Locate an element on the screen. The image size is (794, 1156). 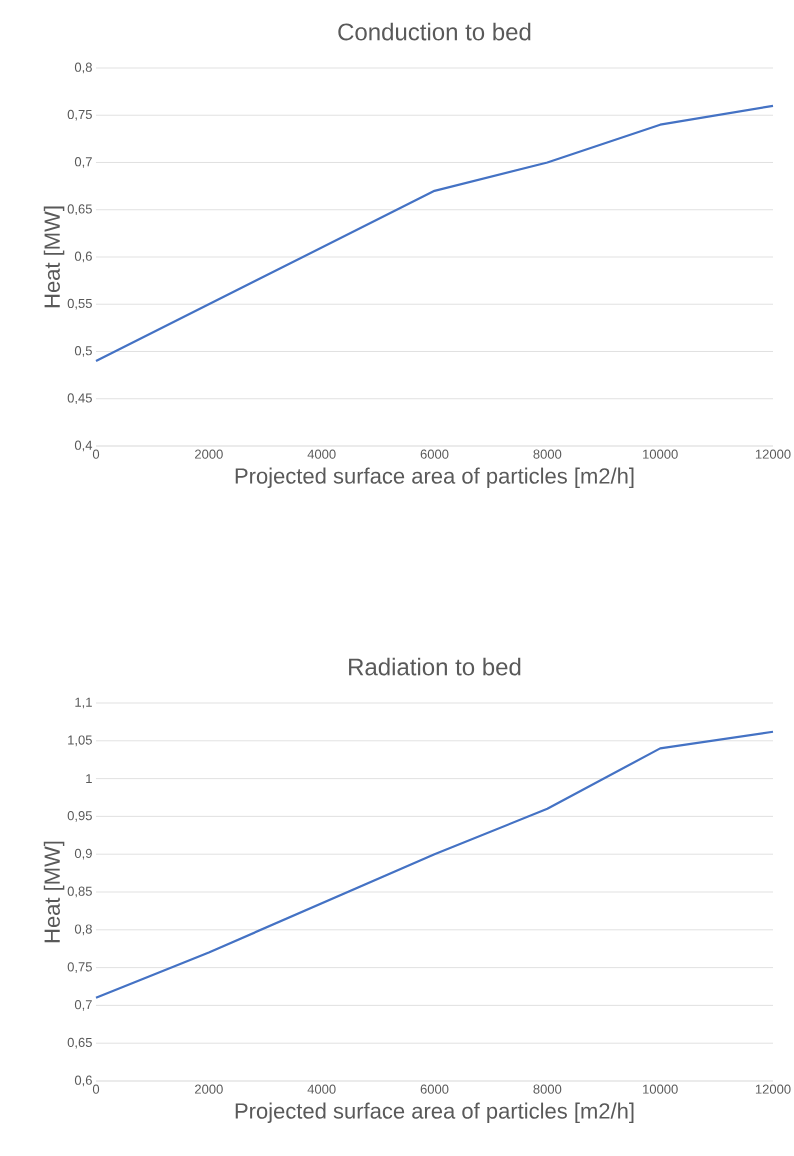
y-tick-label: 0,85 is located at coordinates (79, 892).